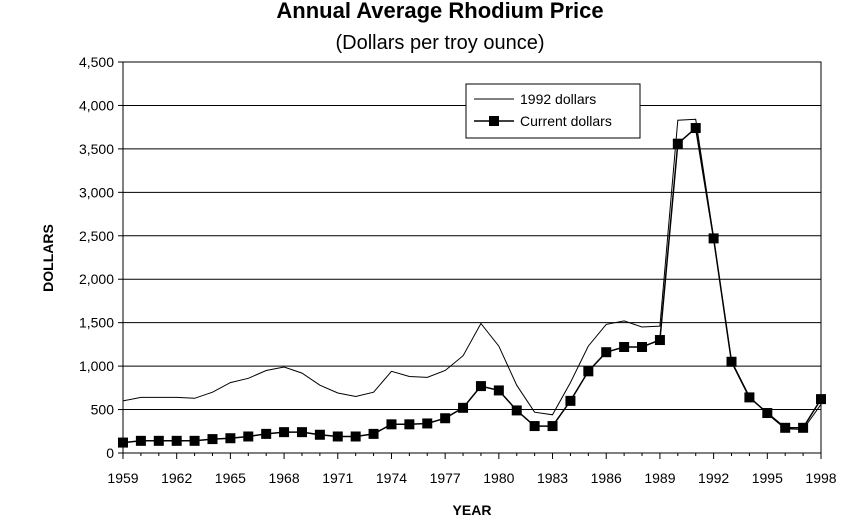 The image size is (865, 525). I want to click on y-tick-label: 2,000, so click(96, 279).